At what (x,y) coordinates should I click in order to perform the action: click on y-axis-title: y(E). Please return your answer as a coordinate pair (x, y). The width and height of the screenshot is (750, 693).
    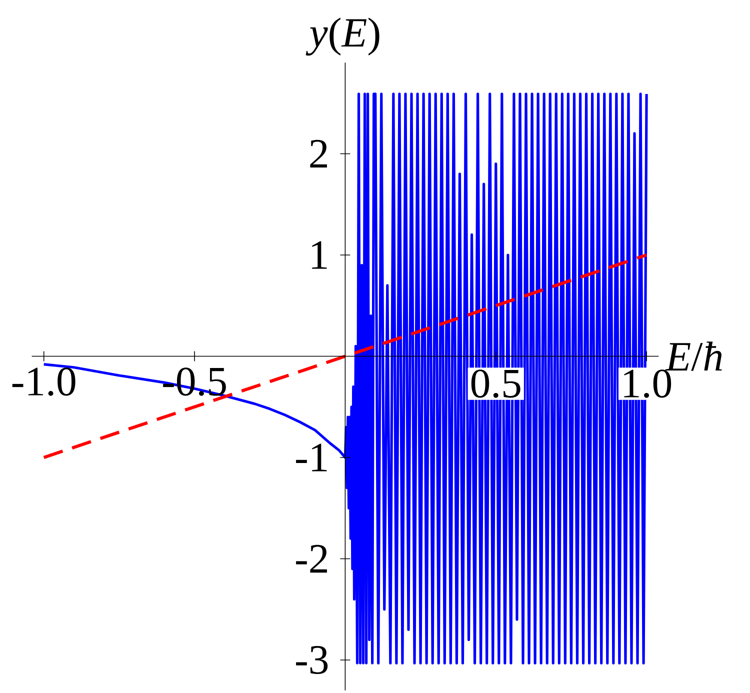
    Looking at the image, I should click on (343, 36).